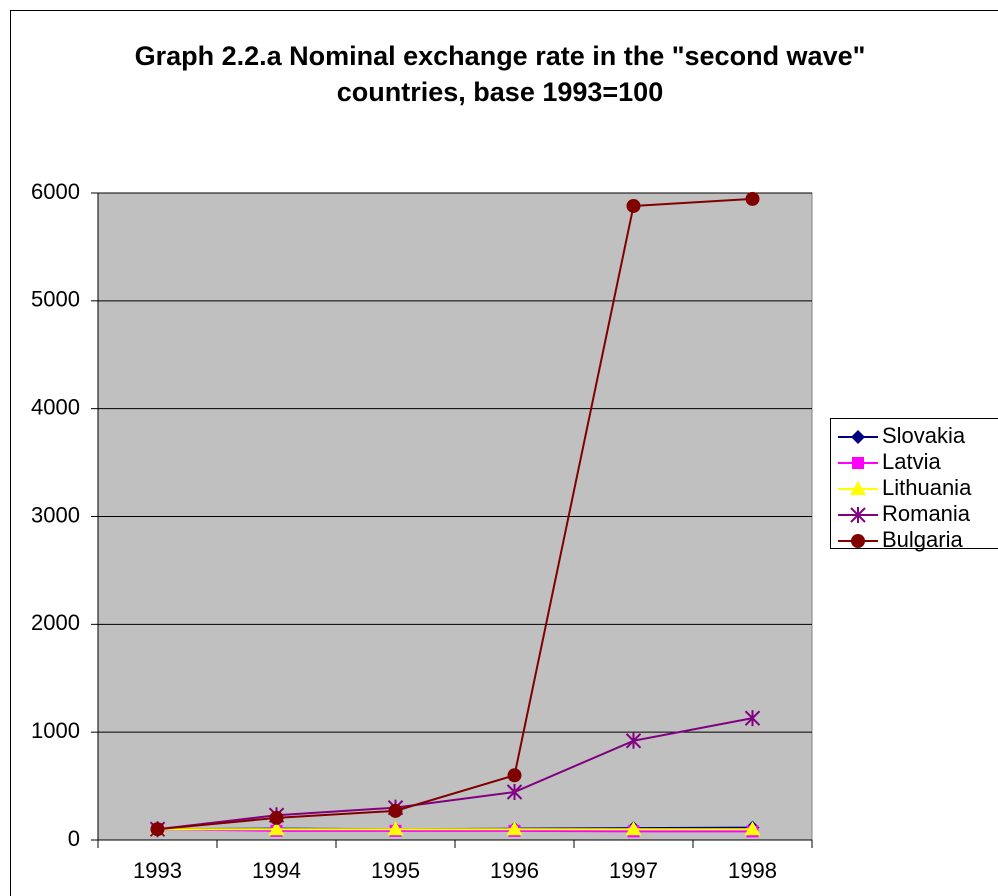 The height and width of the screenshot is (896, 998). I want to click on y-tick-label: 1000, so click(55, 730).